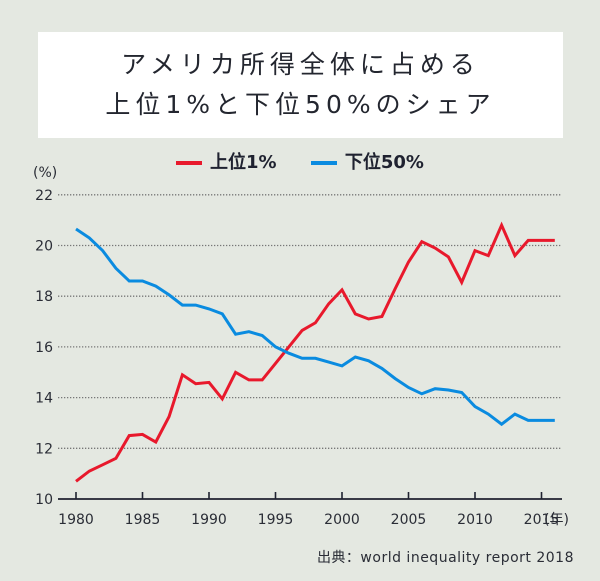 This screenshot has height=581, width=600. Describe the element at coordinates (384, 162) in the screenshot. I see `legend-label-bottom50: 下位50%` at that location.